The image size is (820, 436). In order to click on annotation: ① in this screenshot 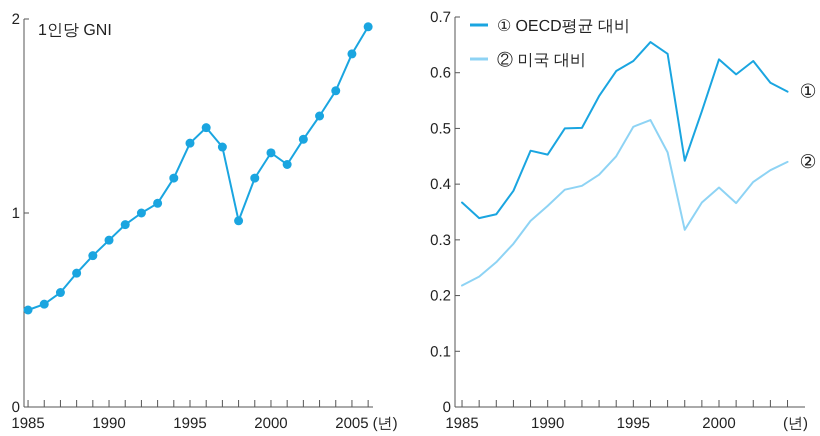, I will do `click(808, 92)`.